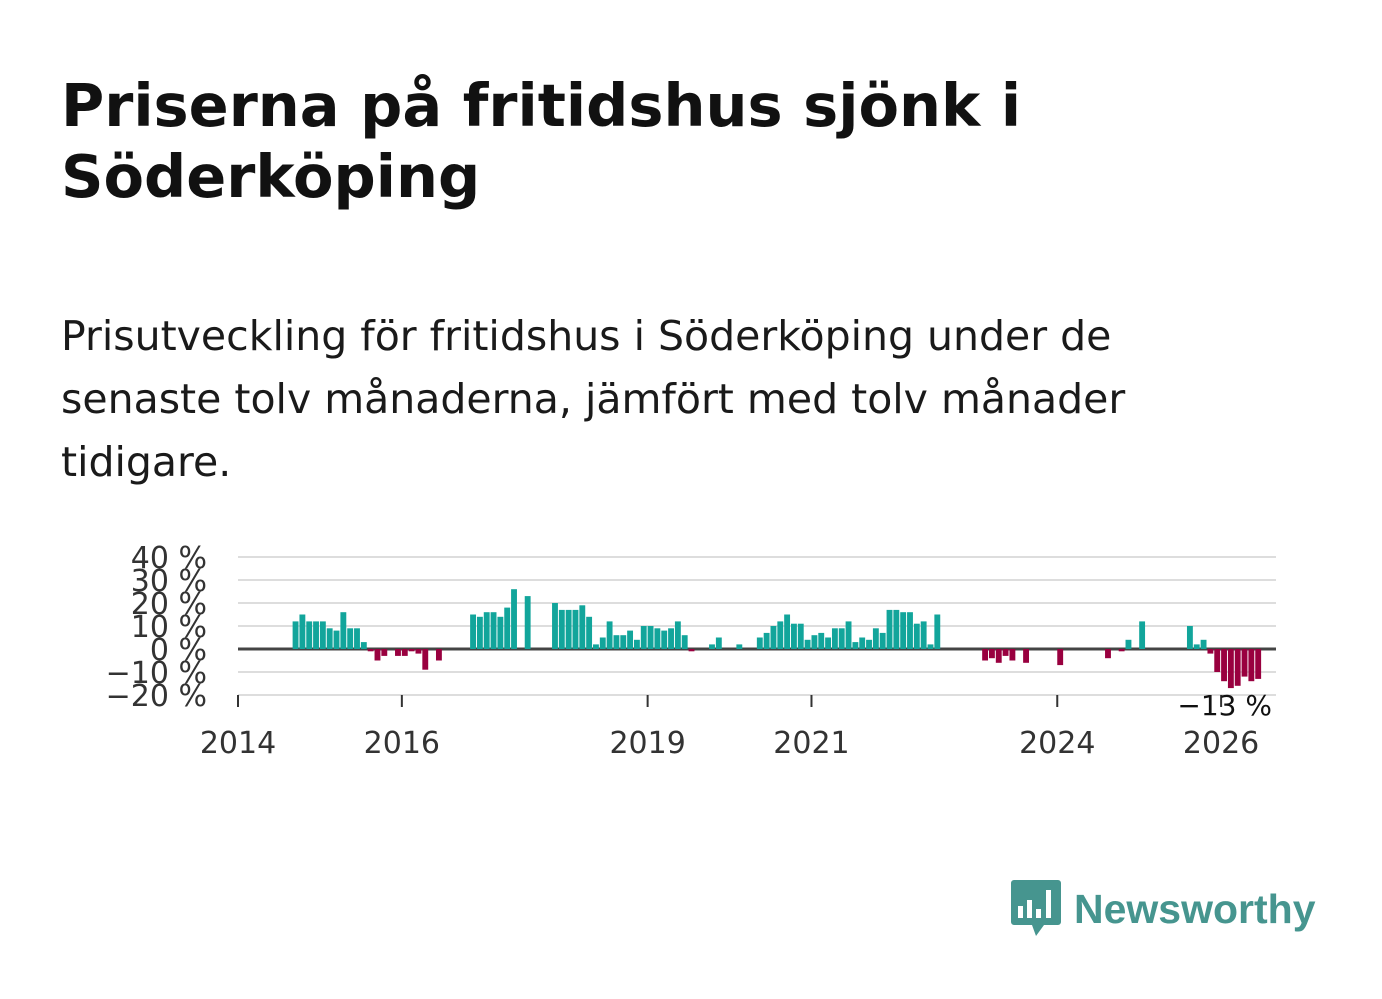  Describe the element at coordinates (1036, 908) in the screenshot. I see `newsworthy-chart-bubble-icon` at that location.